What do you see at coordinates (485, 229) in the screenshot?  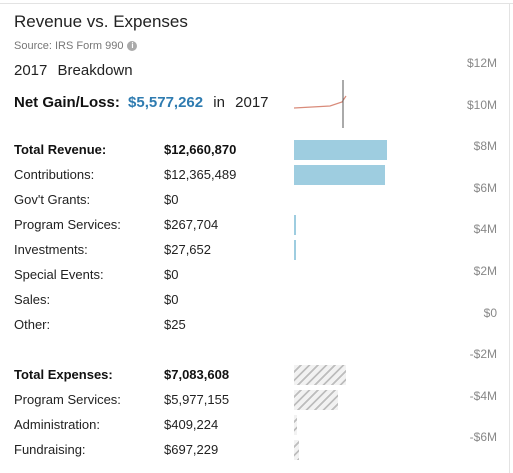 I see `axis-tick-label: $4M` at bounding box center [485, 229].